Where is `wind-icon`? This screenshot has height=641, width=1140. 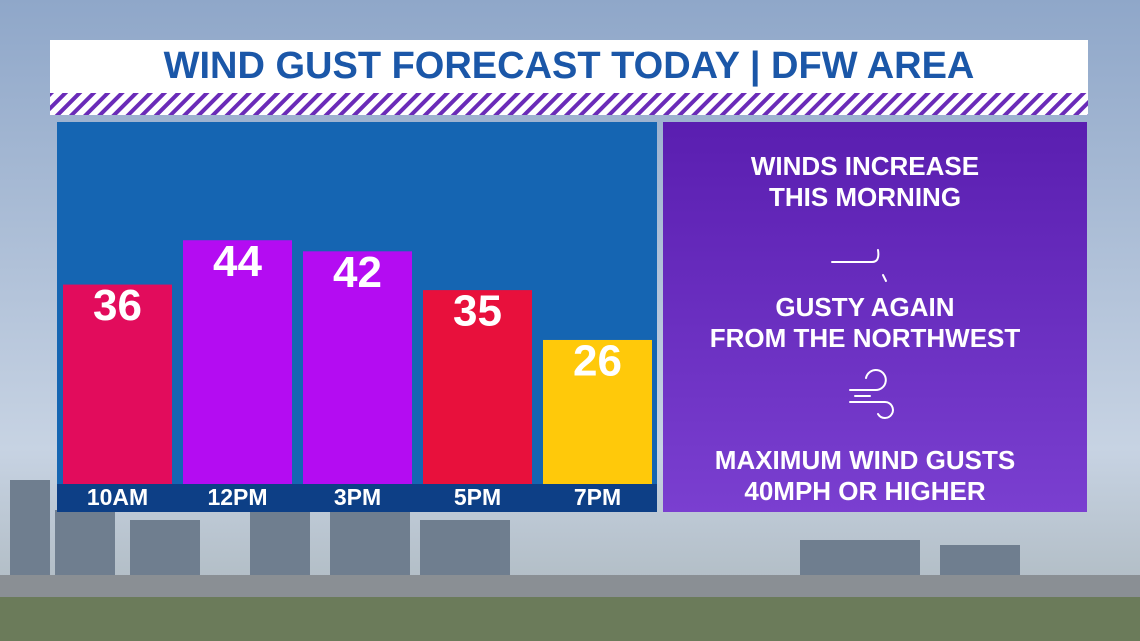
wind-icon is located at coordinates (859, 265).